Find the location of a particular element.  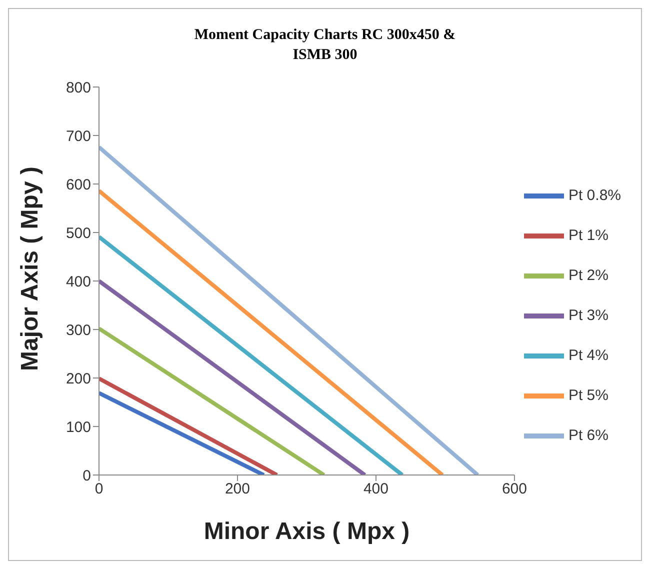

y-tick-label: 100 is located at coordinates (78, 427).